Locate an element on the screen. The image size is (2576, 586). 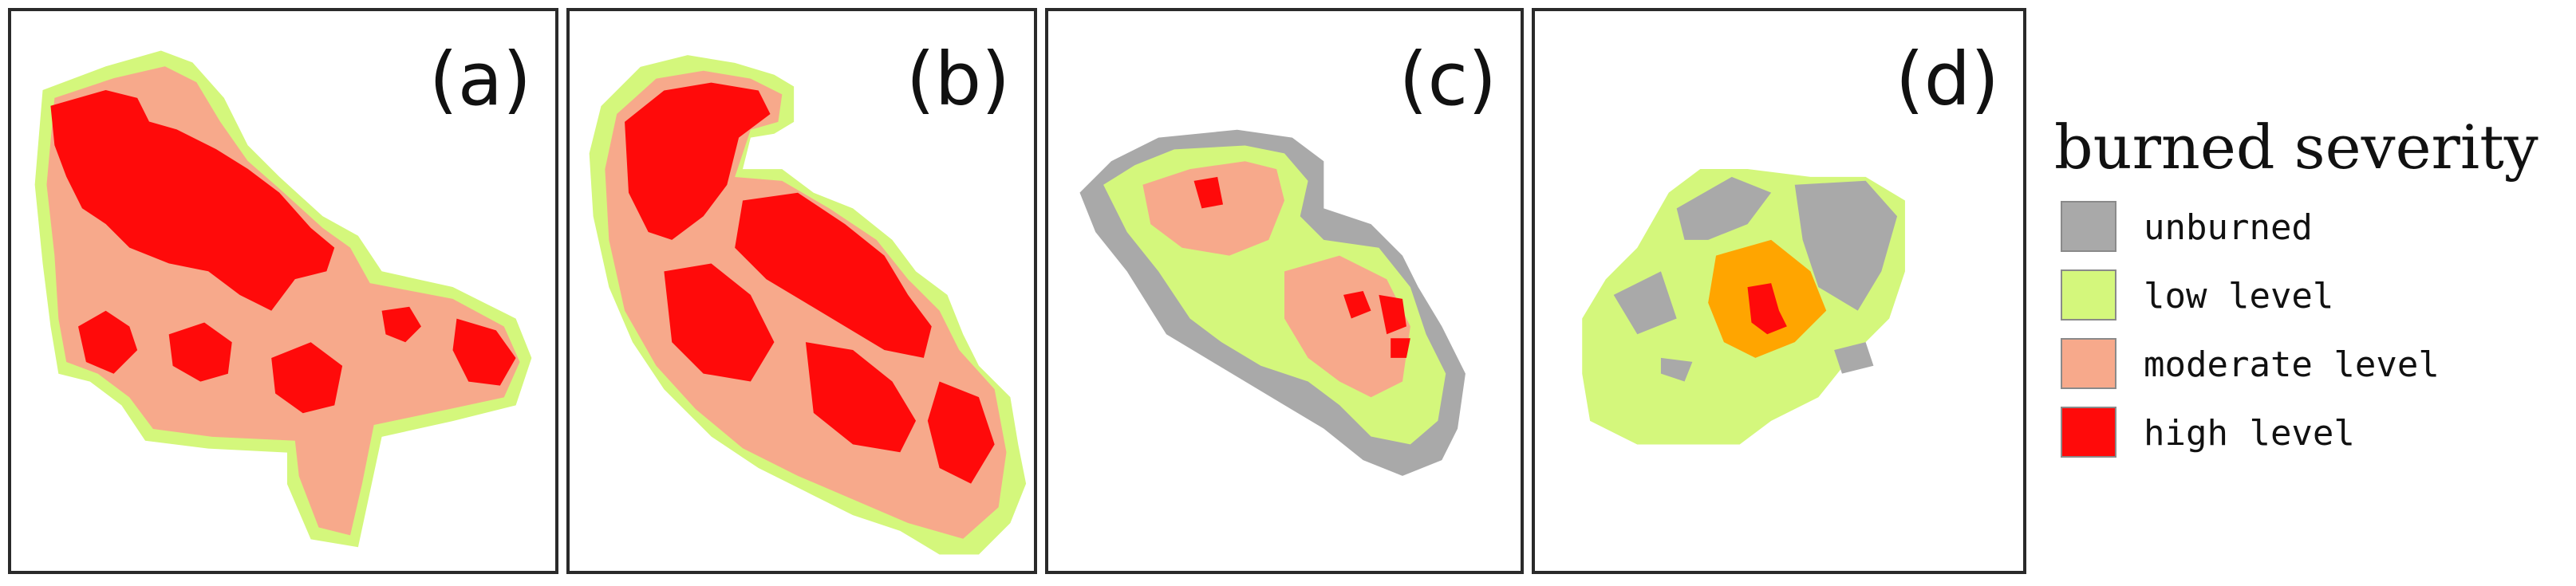
legend-item-moderate: moderate level is located at coordinates (2309, 370).